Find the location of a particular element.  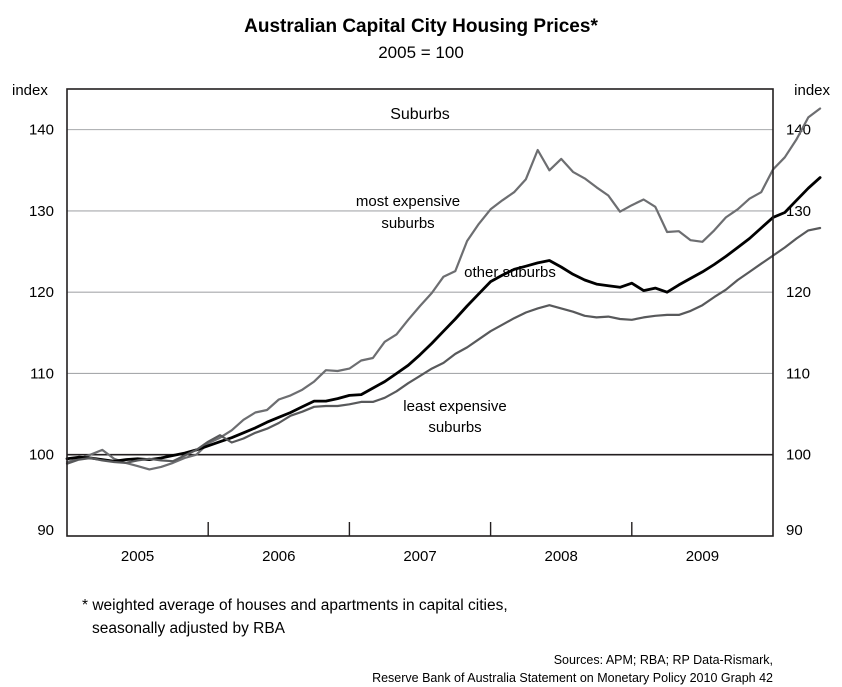

y-tick-label-right: 100 is located at coordinates (798, 455).